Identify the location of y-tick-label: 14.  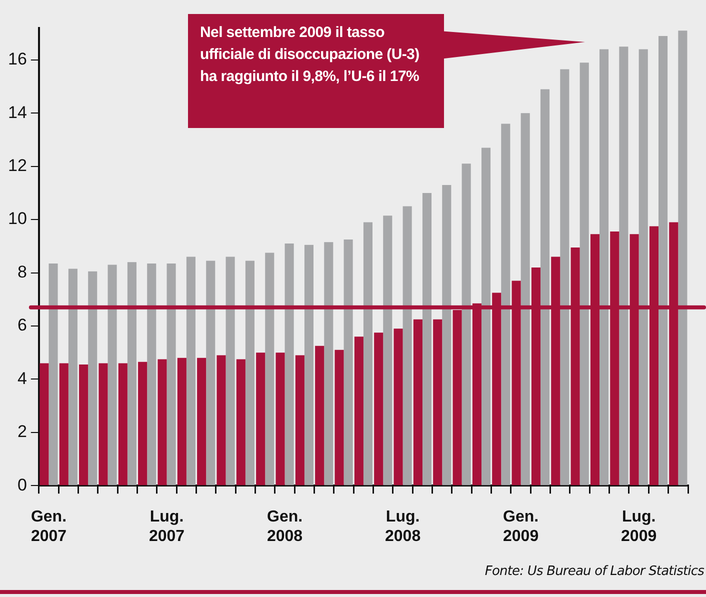
(17, 112).